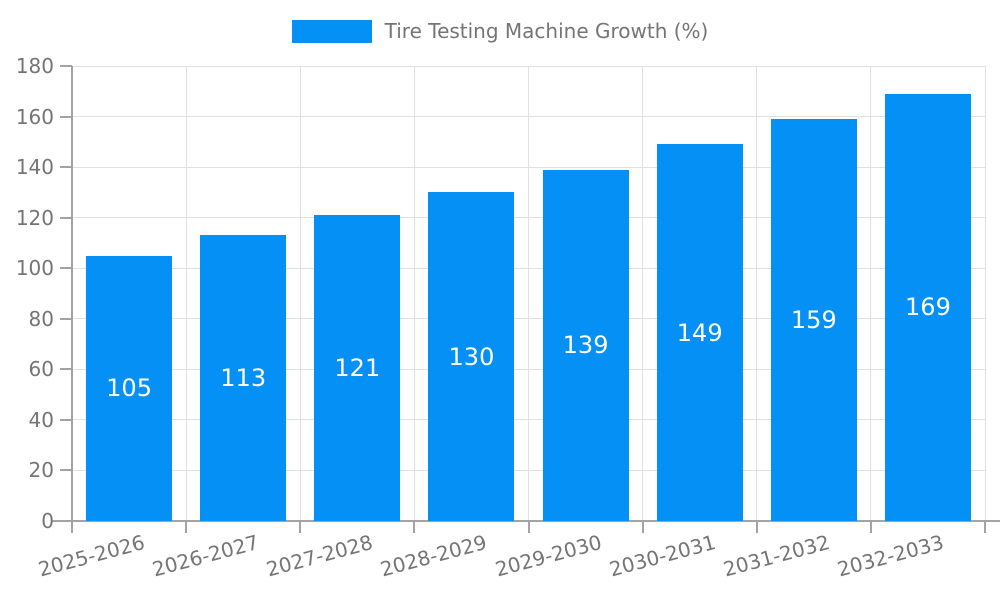 This screenshot has height=600, width=1000. What do you see at coordinates (890, 556) in the screenshot?
I see `x-tick-label: 2032-2033` at bounding box center [890, 556].